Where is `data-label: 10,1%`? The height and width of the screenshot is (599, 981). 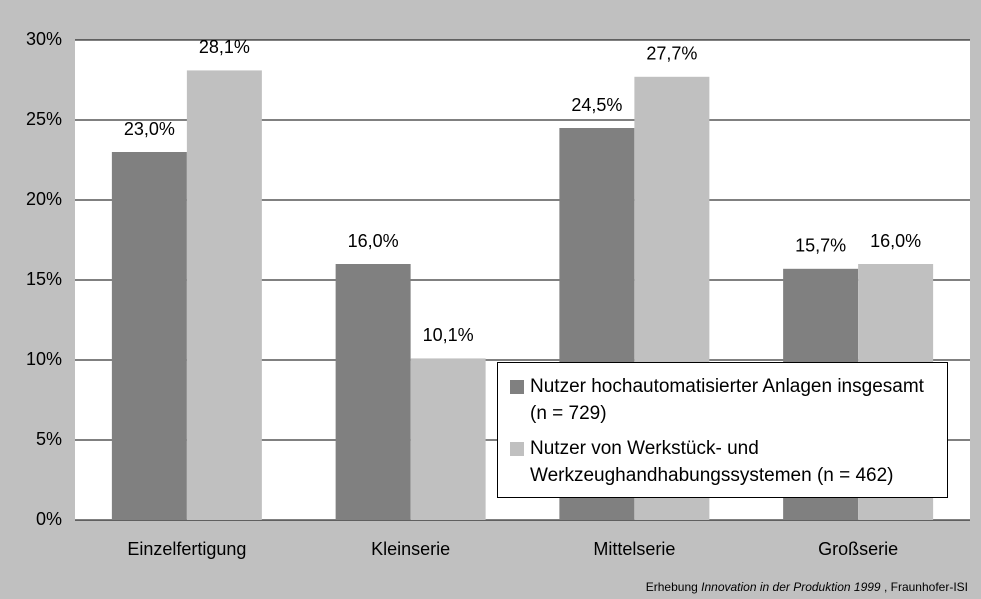 data-label: 10,1% is located at coordinates (448, 335).